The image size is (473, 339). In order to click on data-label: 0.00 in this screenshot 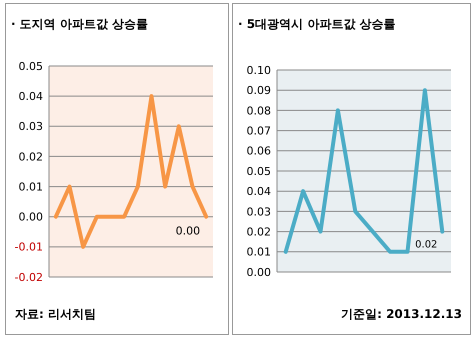, I will do `click(188, 231)`.